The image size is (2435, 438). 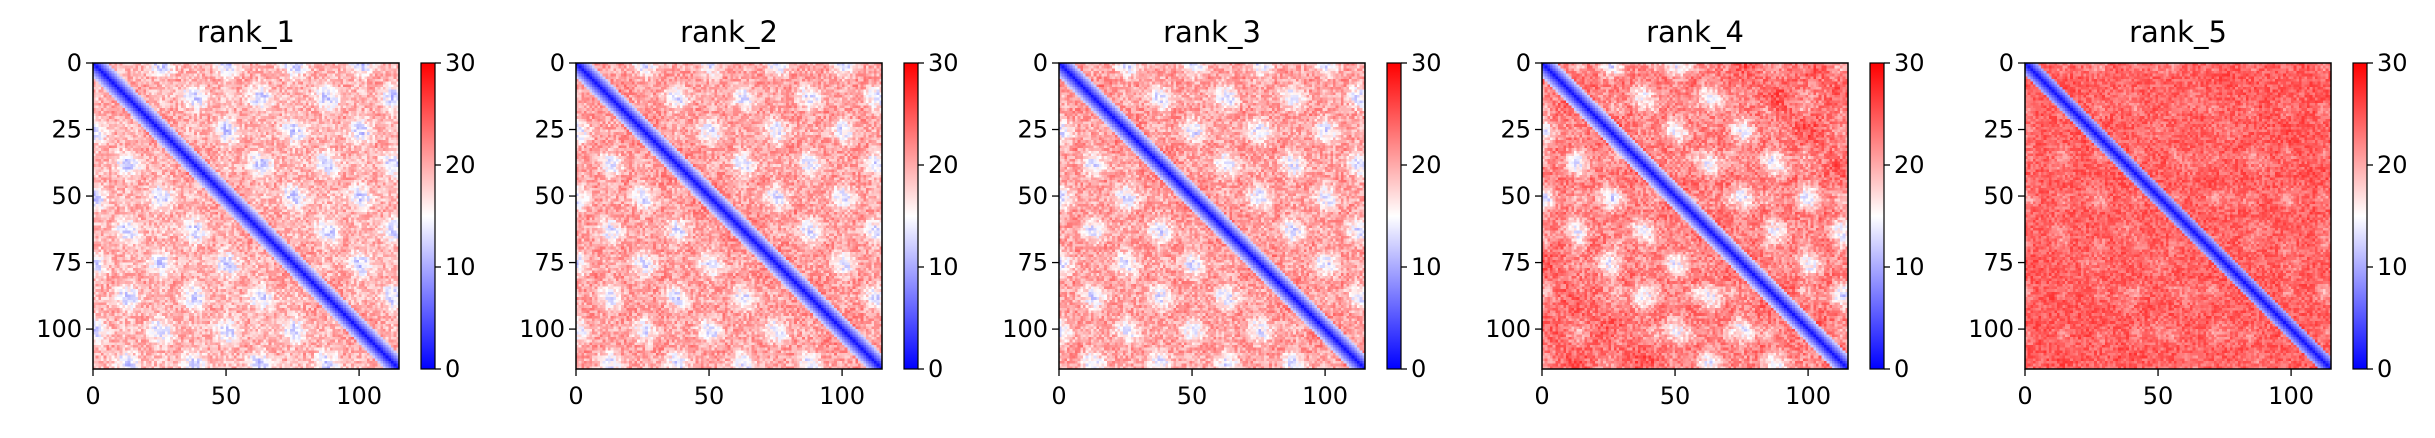 I want to click on panel-title: rank_2, so click(x=729, y=32).